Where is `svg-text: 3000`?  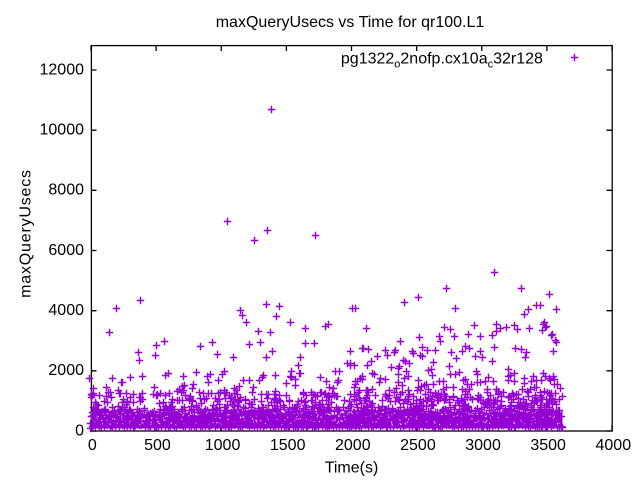 svg-text: 3000 is located at coordinates (483, 445).